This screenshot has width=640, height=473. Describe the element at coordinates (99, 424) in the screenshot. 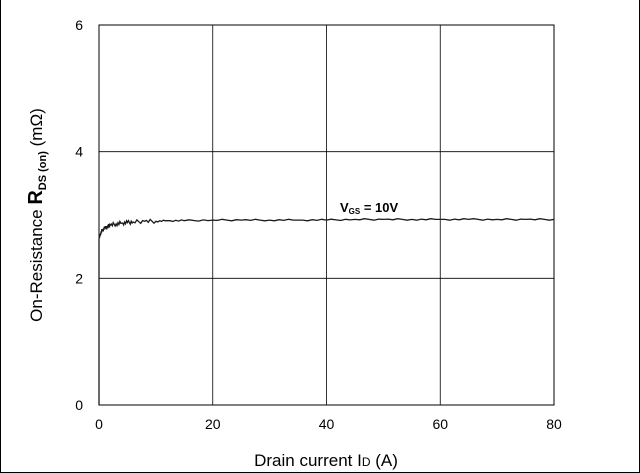

I see `x-tick-label: 0` at that location.